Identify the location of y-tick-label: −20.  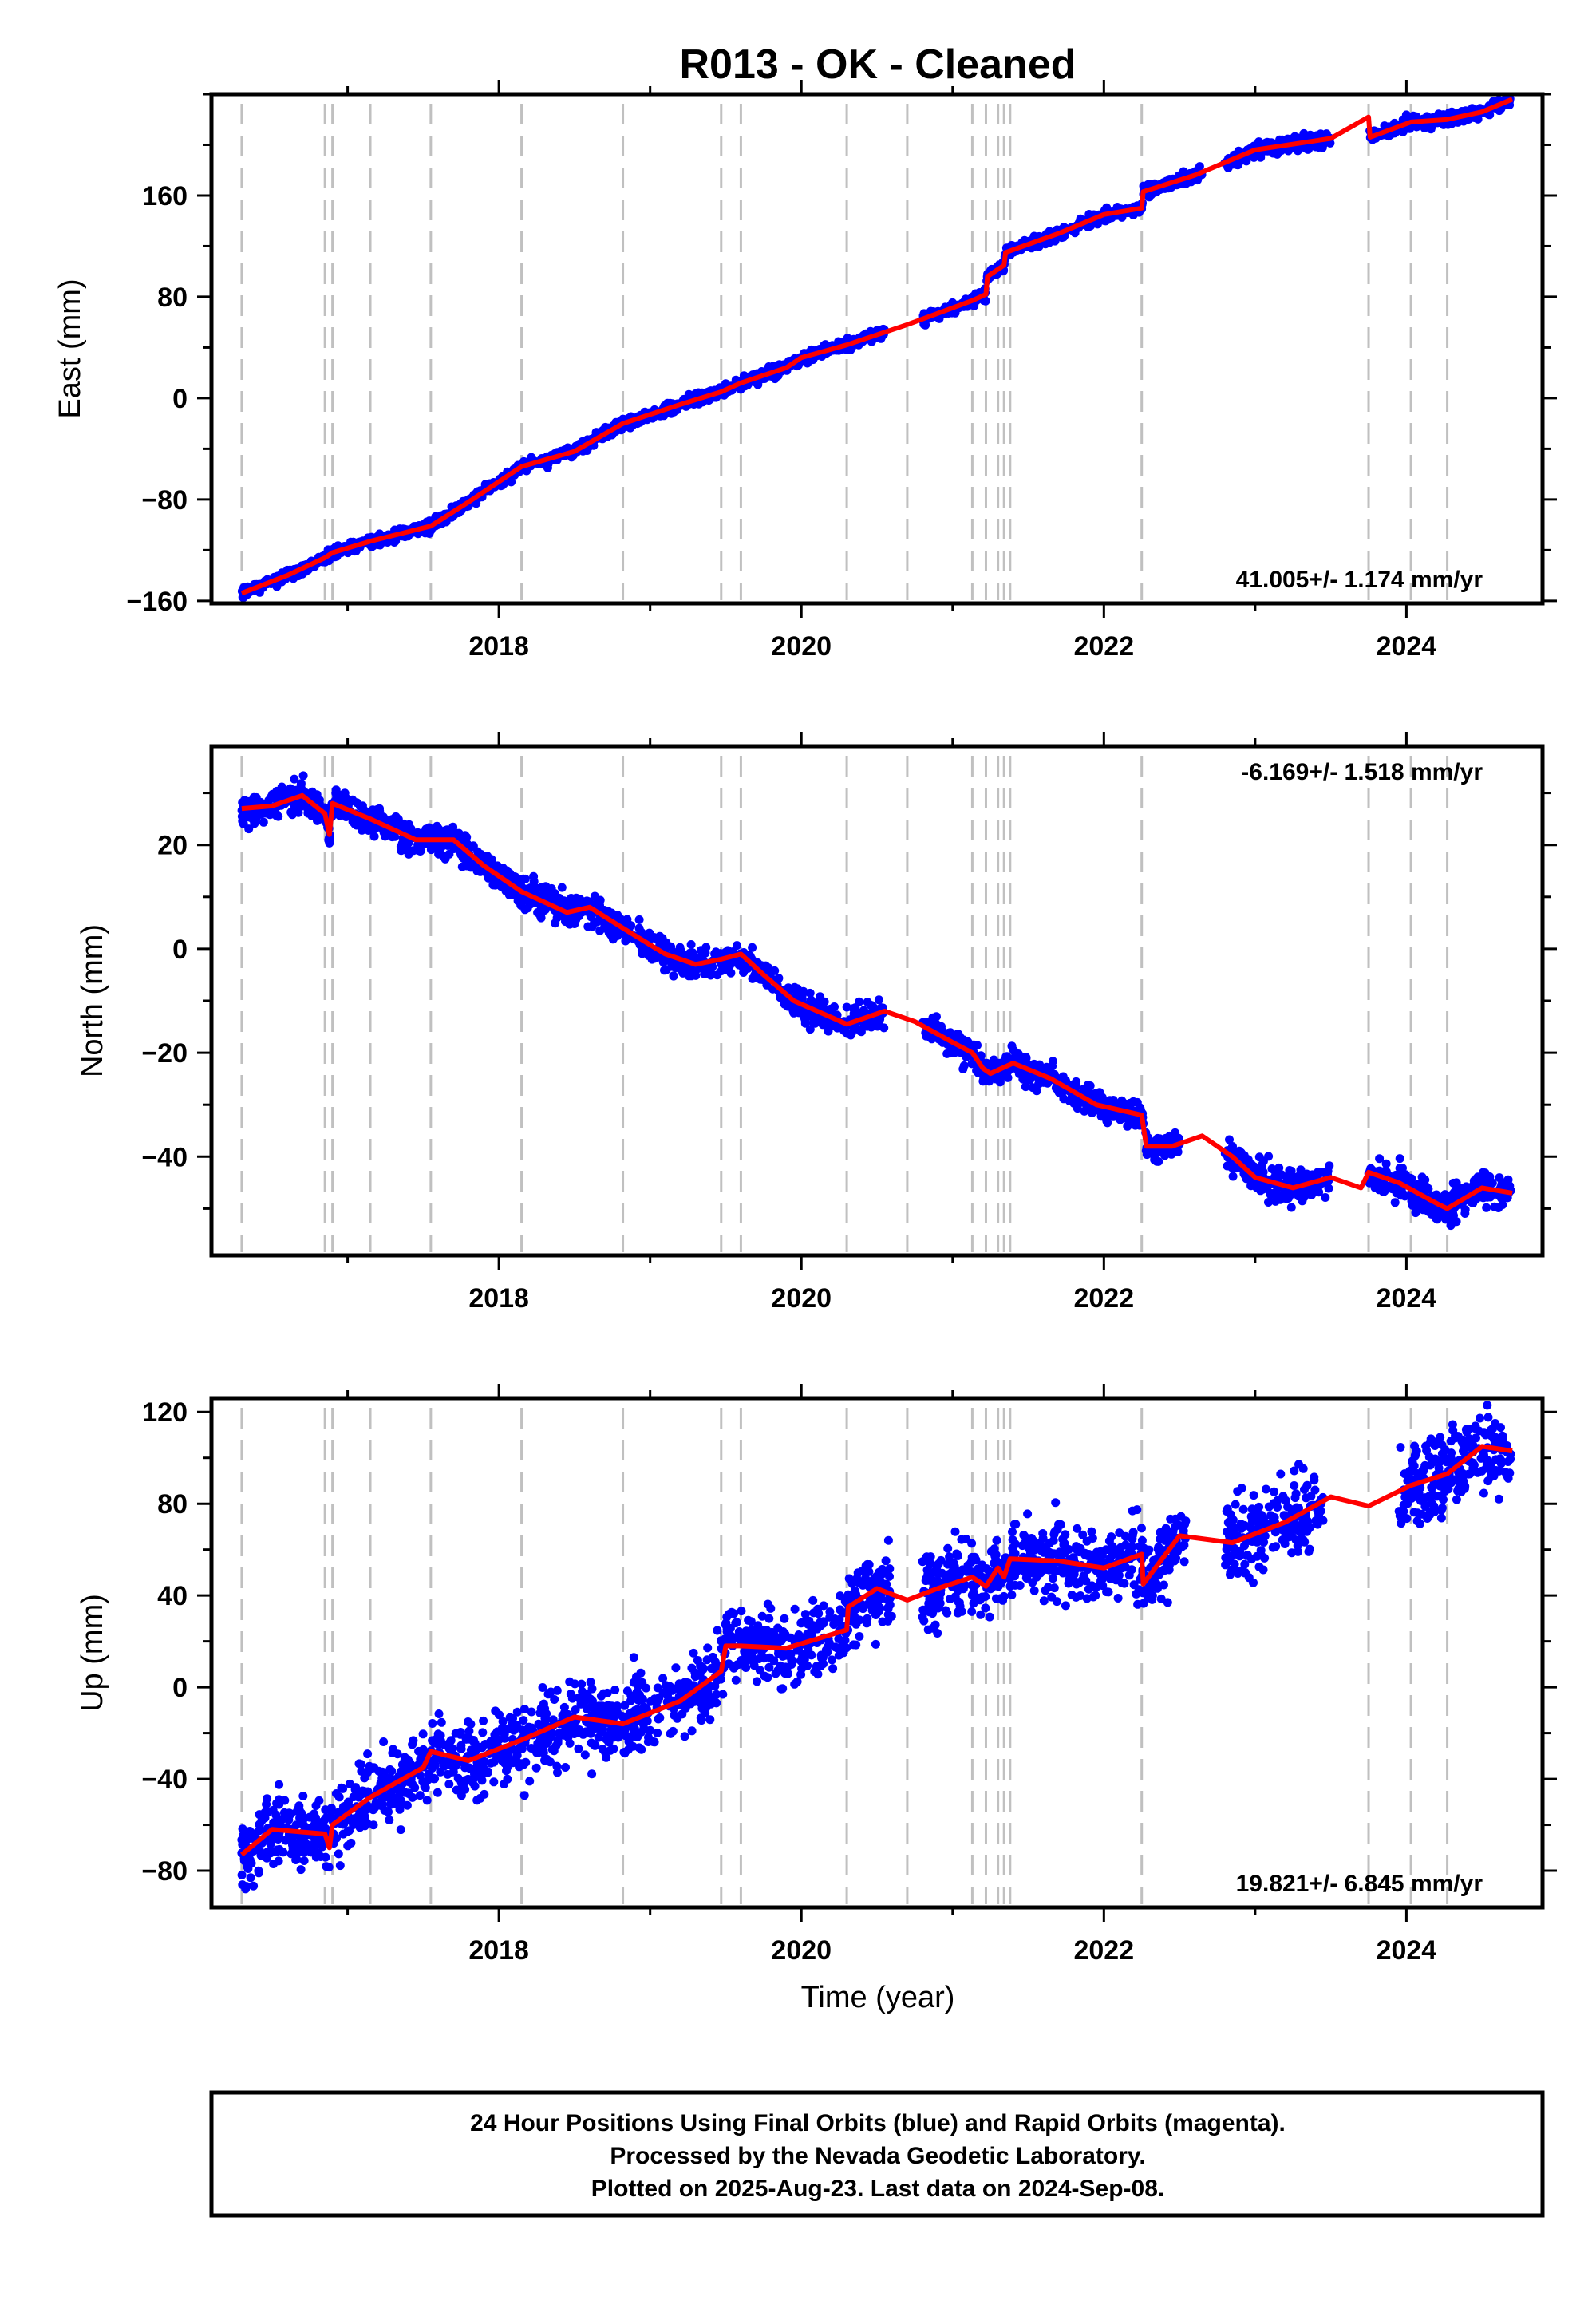
(164, 1053).